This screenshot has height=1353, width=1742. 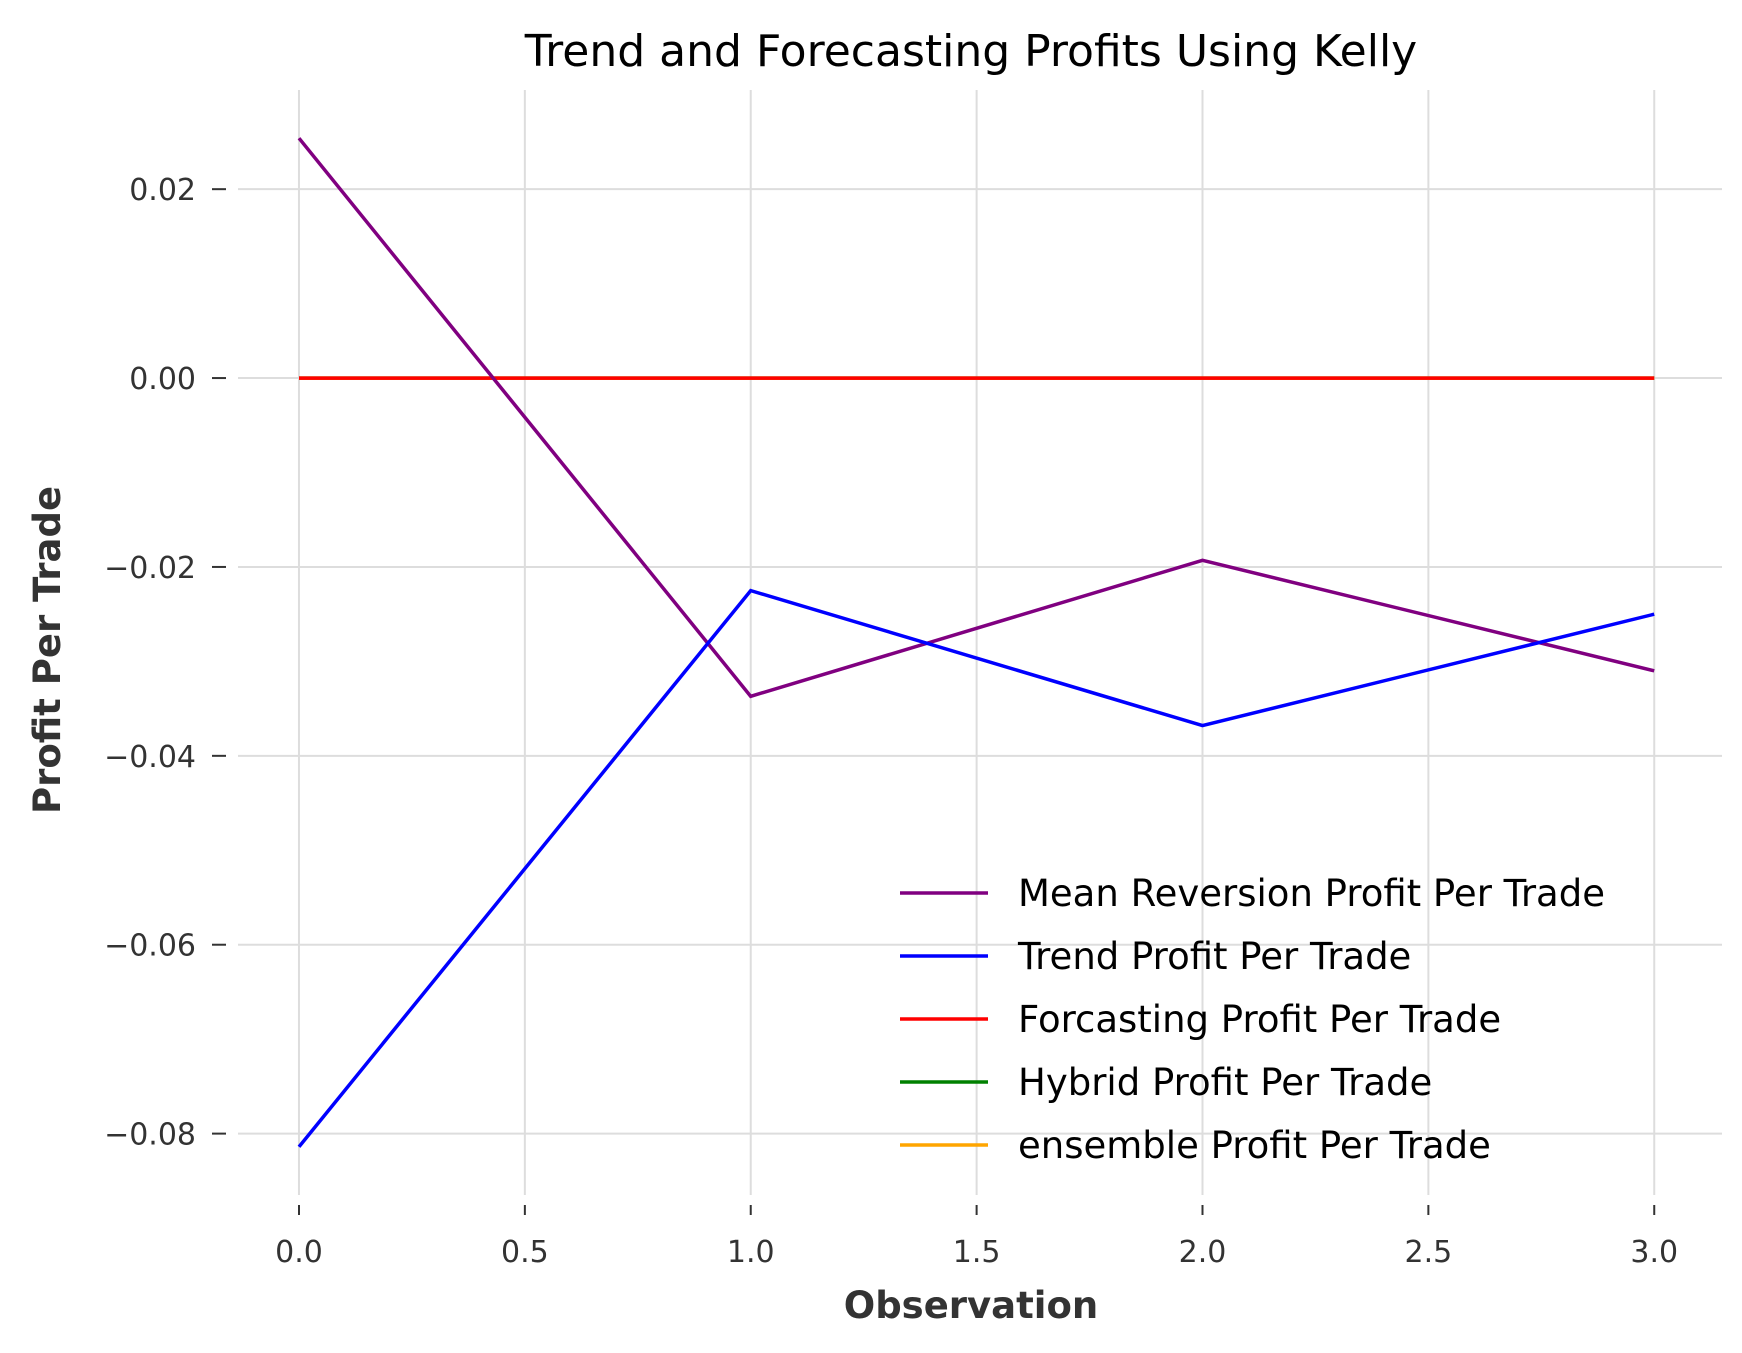 I want to click on legend-label: Mean Reversion Profit Per Trade, so click(x=1311, y=893).